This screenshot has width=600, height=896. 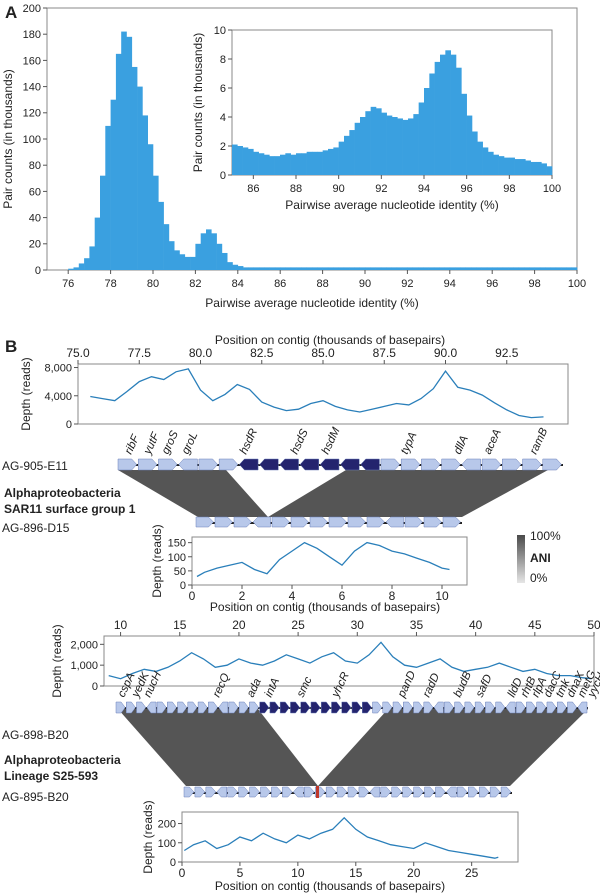 What do you see at coordinates (356, 873) in the screenshot?
I see `x-tick-label: 15` at bounding box center [356, 873].